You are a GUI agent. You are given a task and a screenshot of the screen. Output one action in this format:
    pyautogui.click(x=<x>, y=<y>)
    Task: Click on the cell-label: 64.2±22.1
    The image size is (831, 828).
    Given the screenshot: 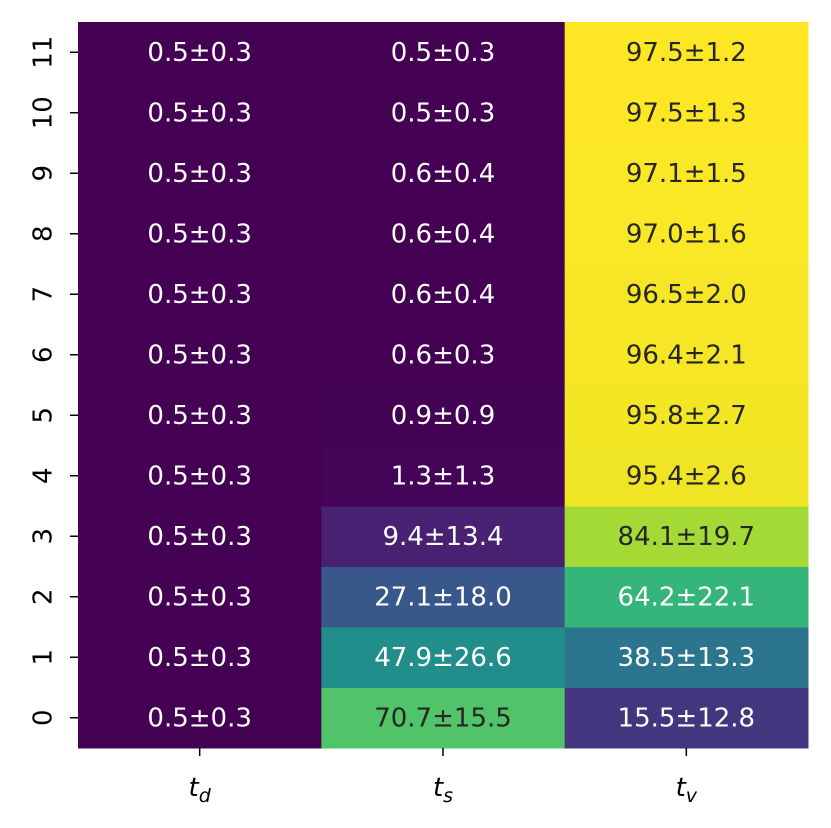 What is the action you would take?
    pyautogui.click(x=687, y=597)
    